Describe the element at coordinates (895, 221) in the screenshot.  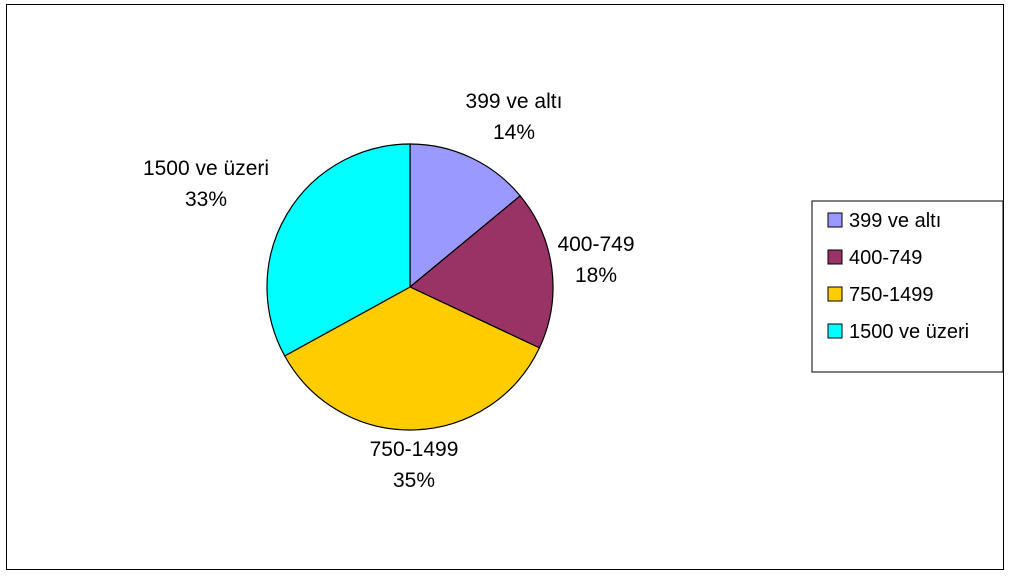
I see `legend-label-1: 399 ve altı` at that location.